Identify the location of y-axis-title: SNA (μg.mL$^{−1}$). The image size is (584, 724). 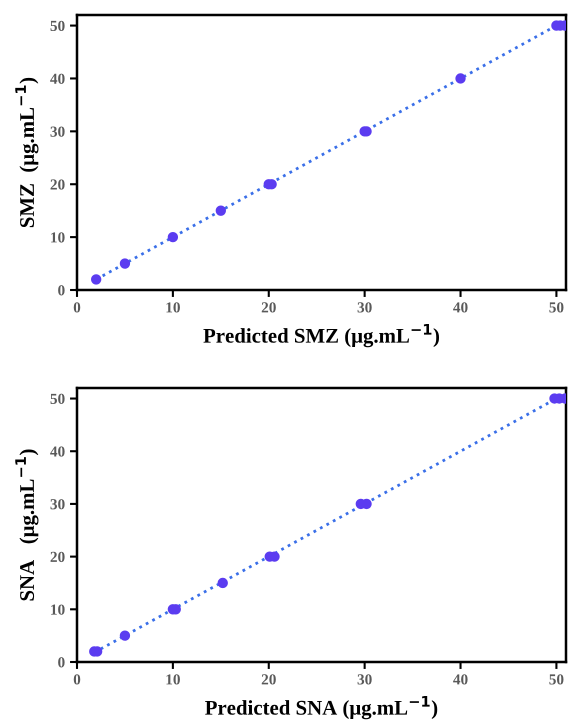
(26, 524).